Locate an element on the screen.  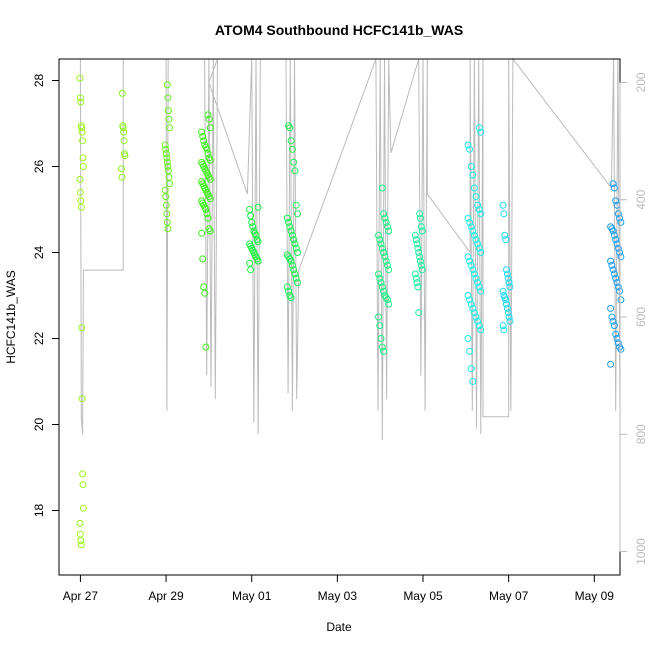
chart-title: ATOM4 Southbound HCFC141b_WAS is located at coordinates (339, 30).